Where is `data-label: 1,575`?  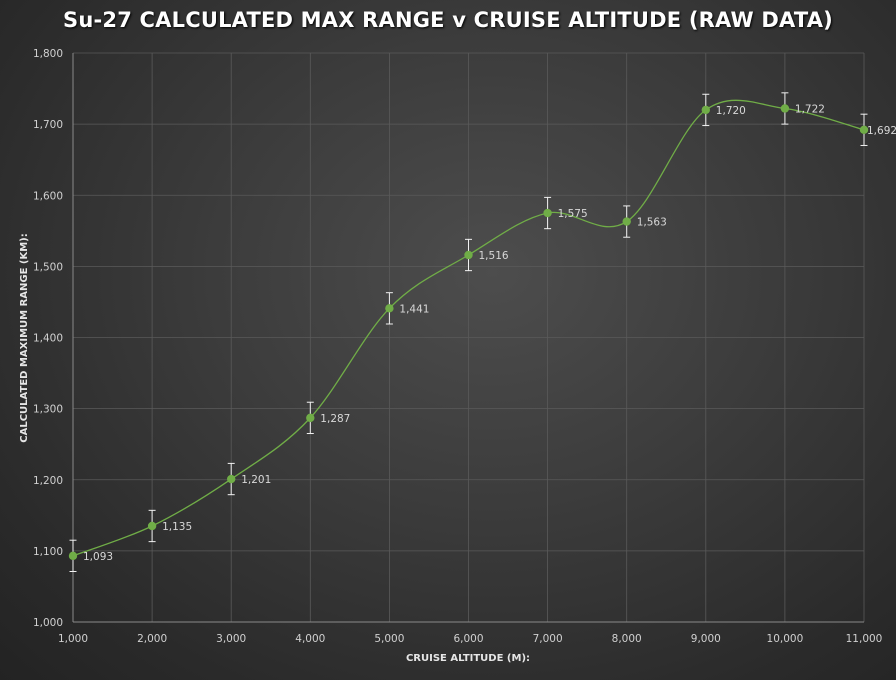 data-label: 1,575 is located at coordinates (573, 214).